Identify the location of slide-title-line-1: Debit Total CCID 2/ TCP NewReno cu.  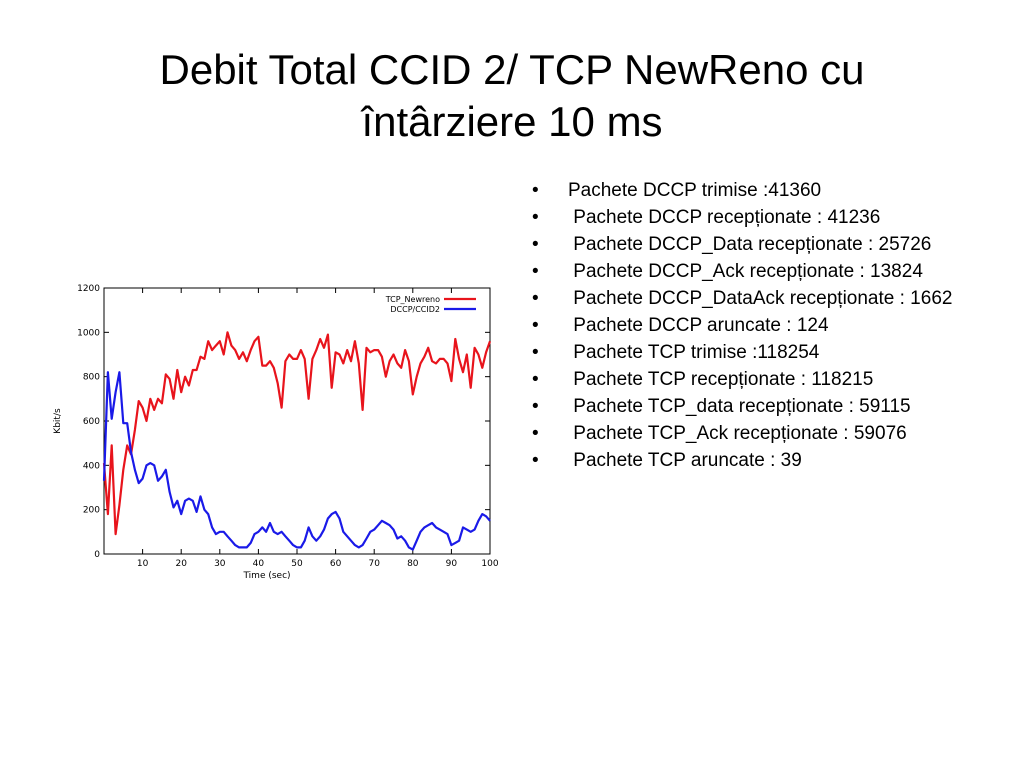
(512, 69).